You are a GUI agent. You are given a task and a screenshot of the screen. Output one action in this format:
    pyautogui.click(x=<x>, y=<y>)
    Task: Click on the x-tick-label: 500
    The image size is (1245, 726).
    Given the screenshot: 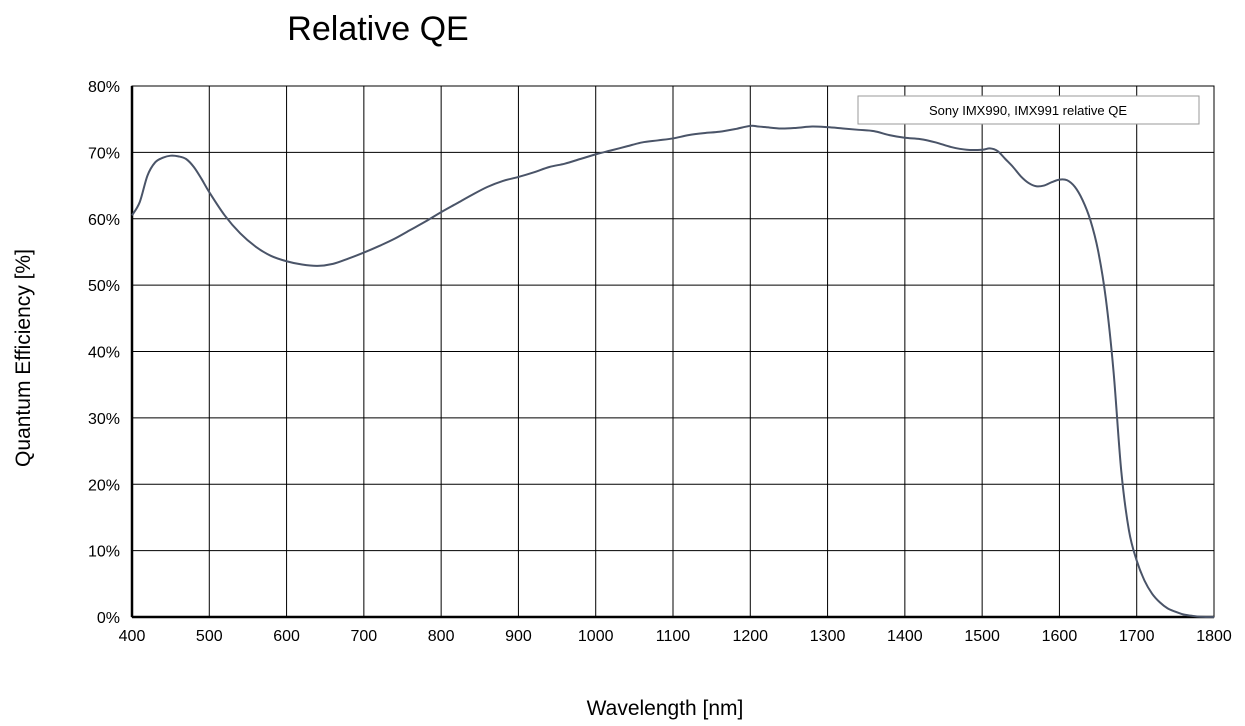 What is the action you would take?
    pyautogui.click(x=209, y=636)
    